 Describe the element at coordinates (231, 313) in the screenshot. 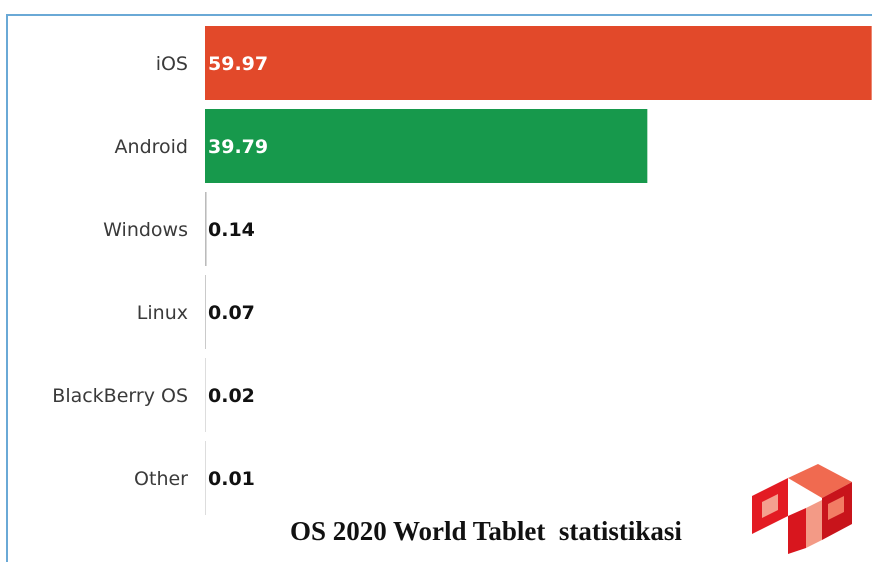

I see `value-label-linux: 0.07` at that location.